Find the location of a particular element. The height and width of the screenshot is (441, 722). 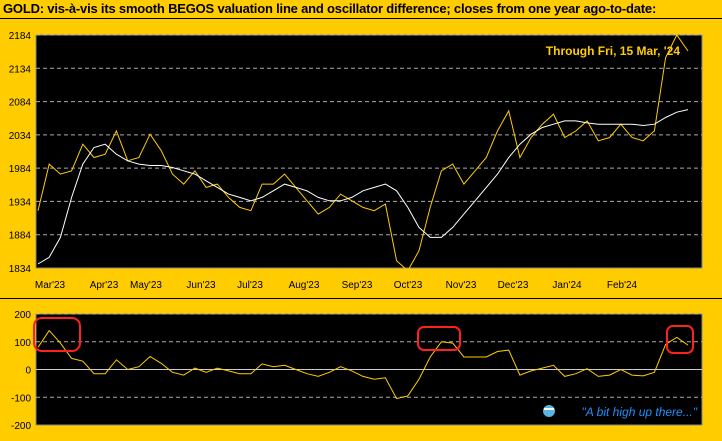

y-tick-label: 2034 is located at coordinates (20, 136).